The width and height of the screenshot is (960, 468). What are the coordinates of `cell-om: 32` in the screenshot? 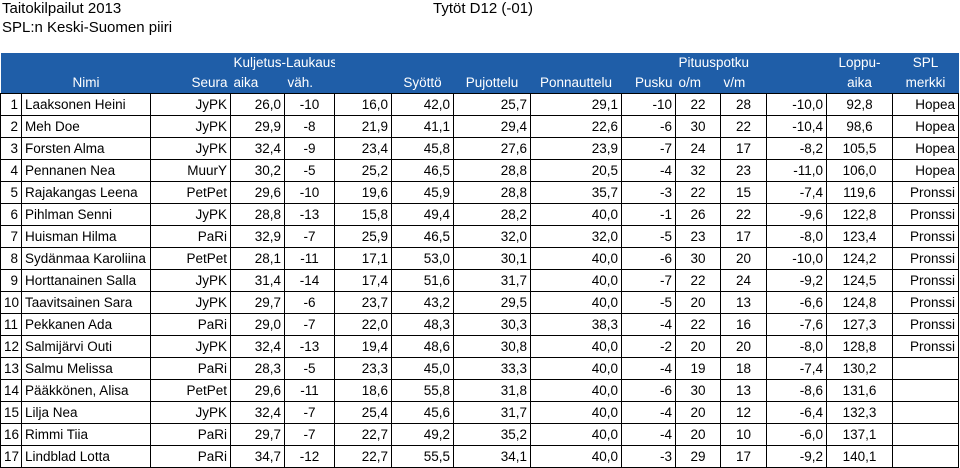 It's located at (698, 170).